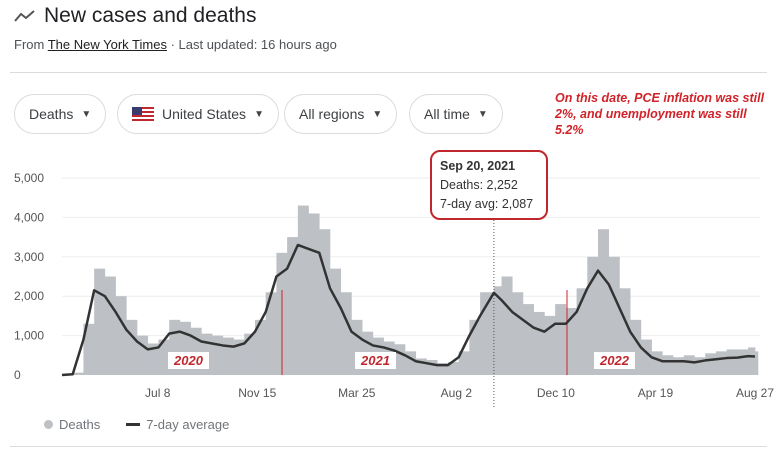 The image size is (777, 457). What do you see at coordinates (188, 424) in the screenshot?
I see `legend-avg: 7-day average` at bounding box center [188, 424].